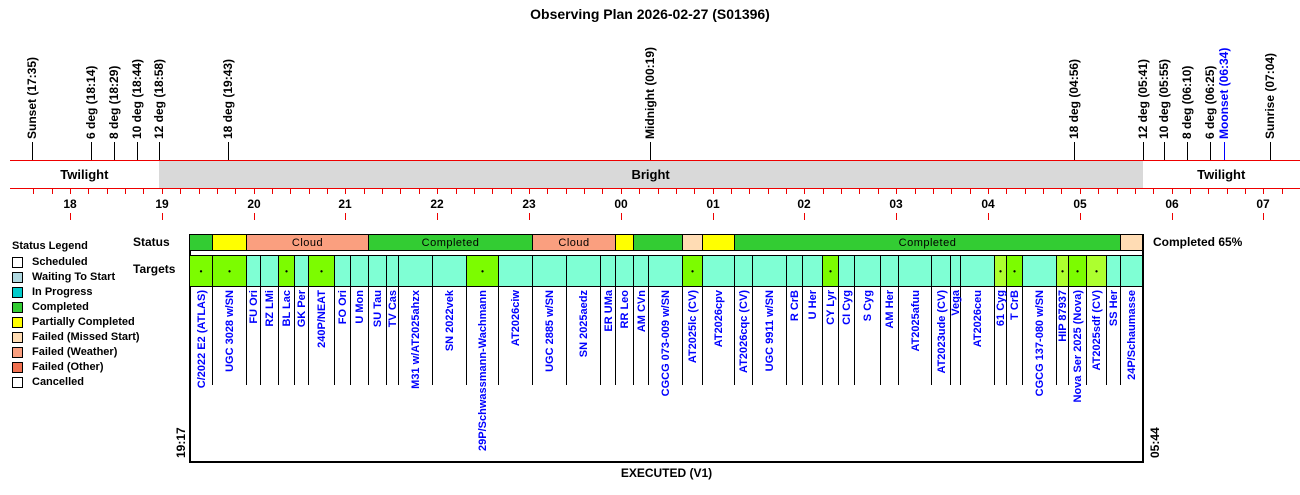  Describe the element at coordinates (343, 307) in the screenshot. I see `target-name: FO Ori` at that location.